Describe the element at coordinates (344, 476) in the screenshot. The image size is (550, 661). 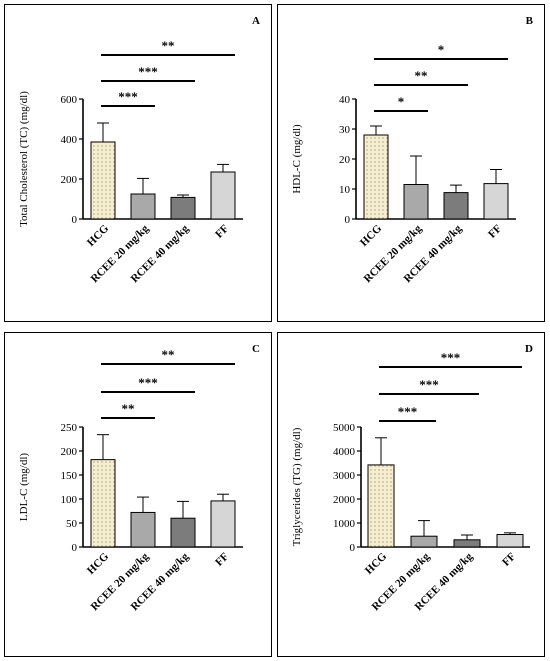
I see `y-tick-label: 3000` at that location.